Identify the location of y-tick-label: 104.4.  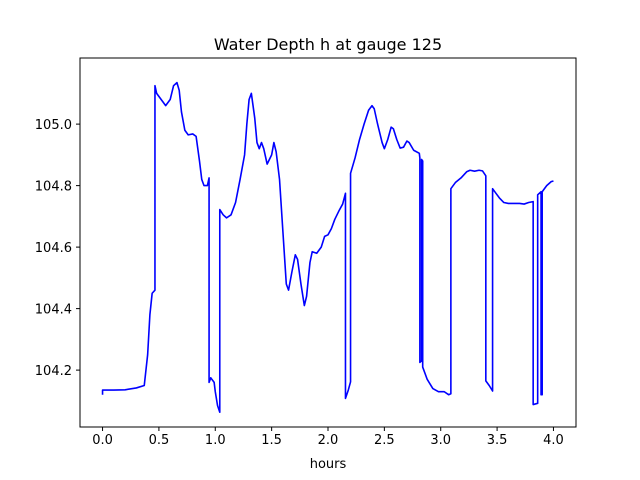
(53, 310).